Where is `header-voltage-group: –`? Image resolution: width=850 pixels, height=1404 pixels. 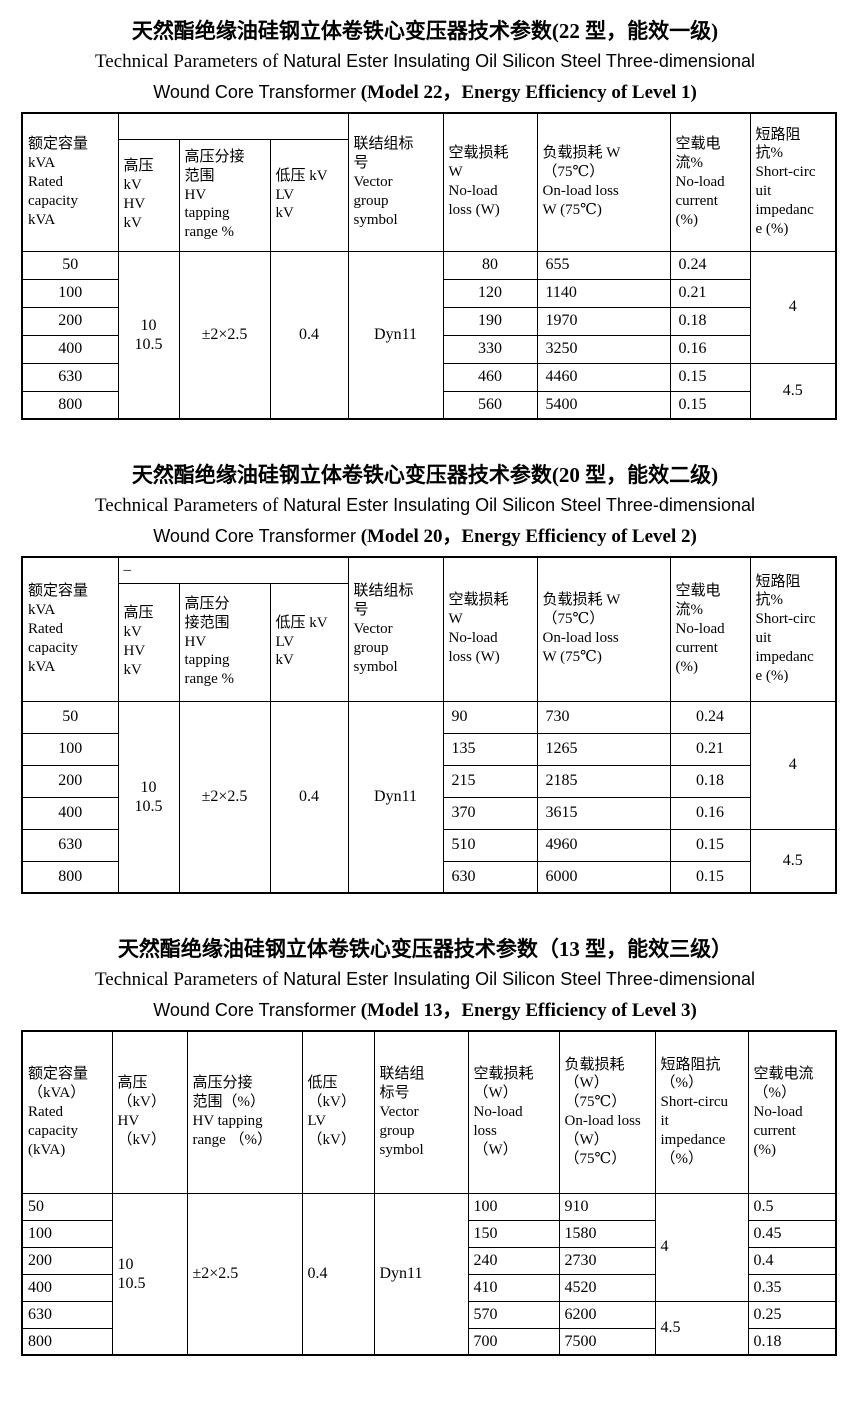
header-voltage-group: – is located at coordinates (233, 570).